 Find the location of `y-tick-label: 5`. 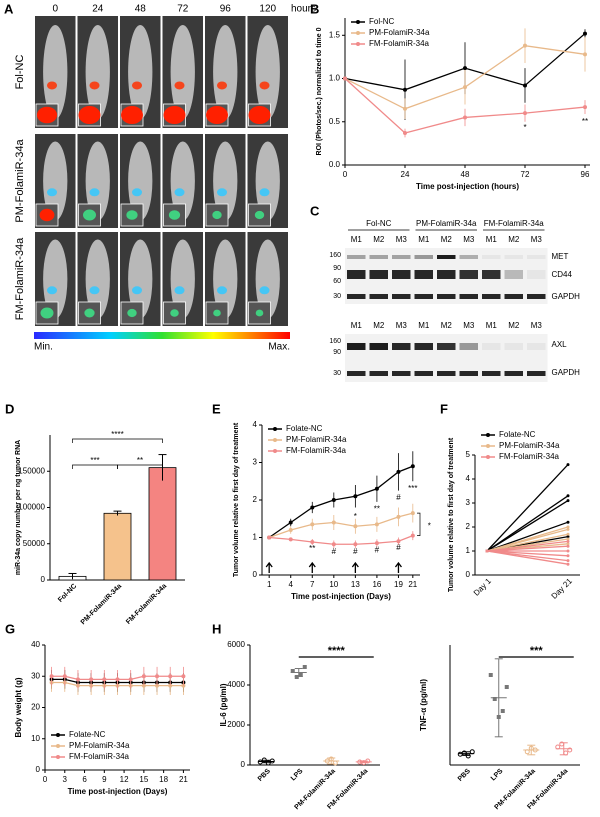

y-tick-label: 5 is located at coordinates (468, 454).